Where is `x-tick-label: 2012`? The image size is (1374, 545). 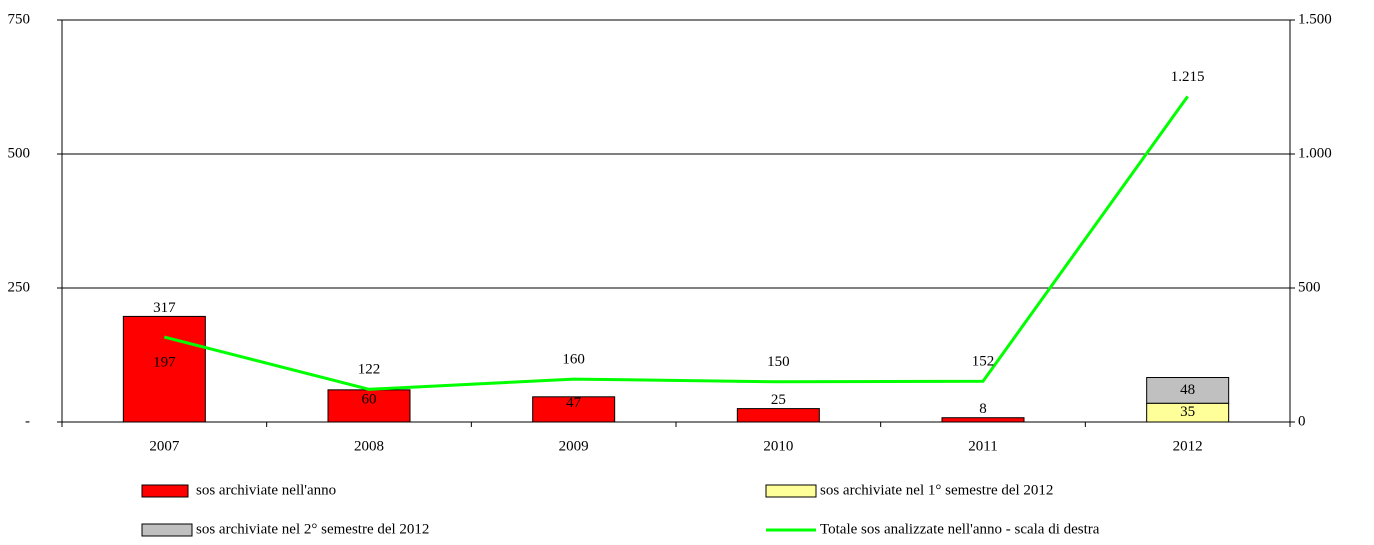
x-tick-label: 2012 is located at coordinates (1188, 446).